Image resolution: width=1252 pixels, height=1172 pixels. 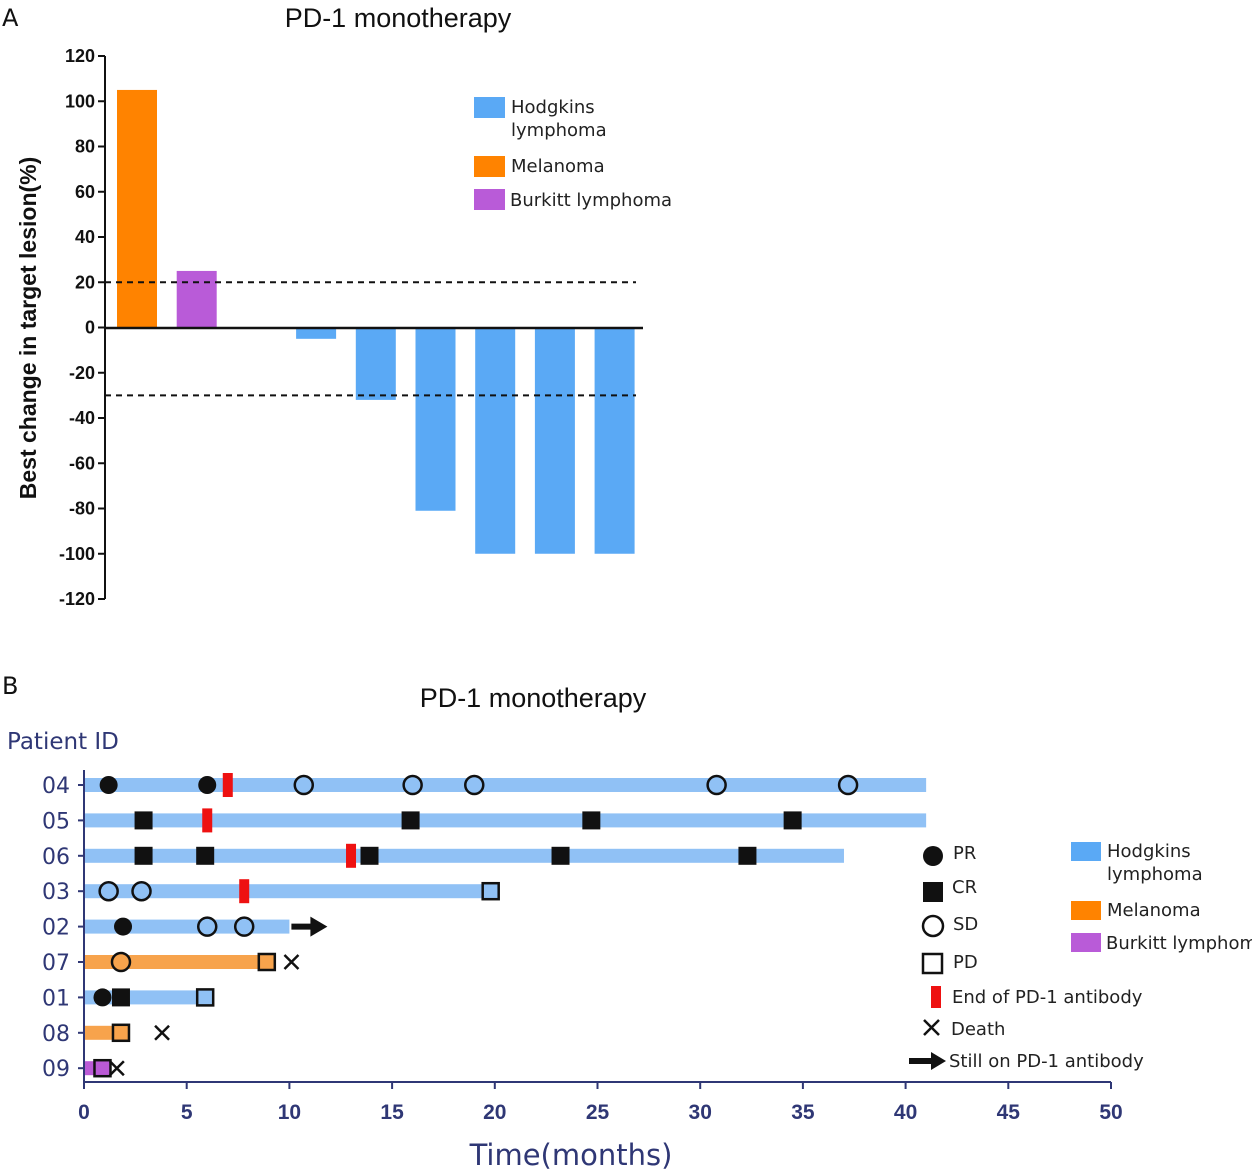 What do you see at coordinates (82, 327) in the screenshot?
I see `panel-a-y-ticks: 120 100 80 60 40 20 0 -20 -40 -60 -80 -100 -120` at bounding box center [82, 327].